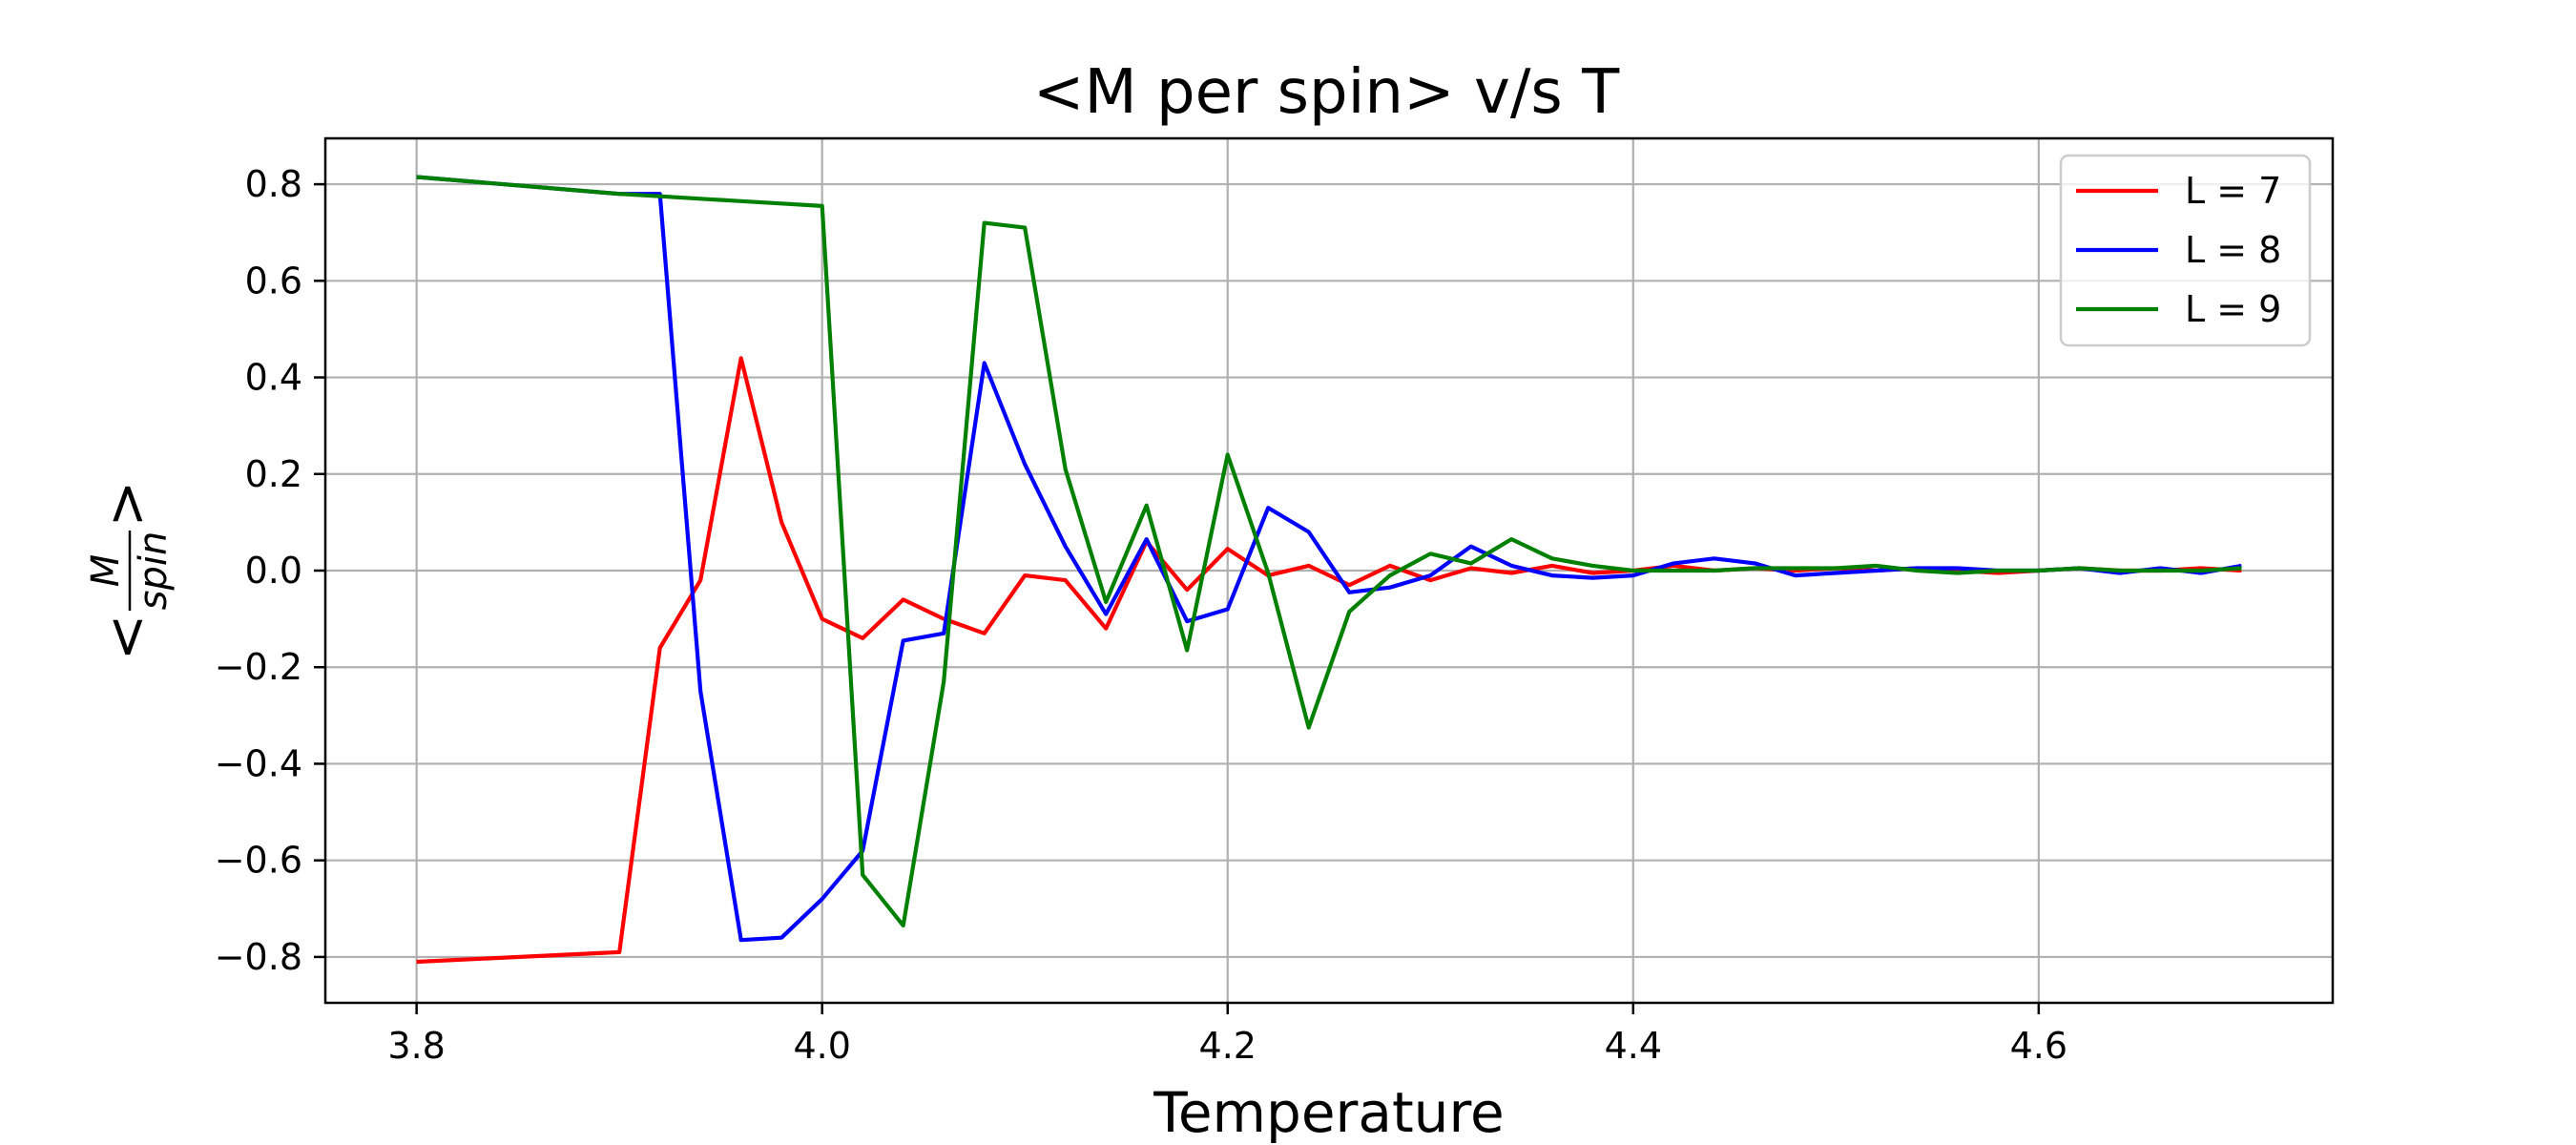 Image resolution: width=2576 pixels, height=1145 pixels. I want to click on legend: L = 7 L = 8 L = 9, so click(2185, 251).